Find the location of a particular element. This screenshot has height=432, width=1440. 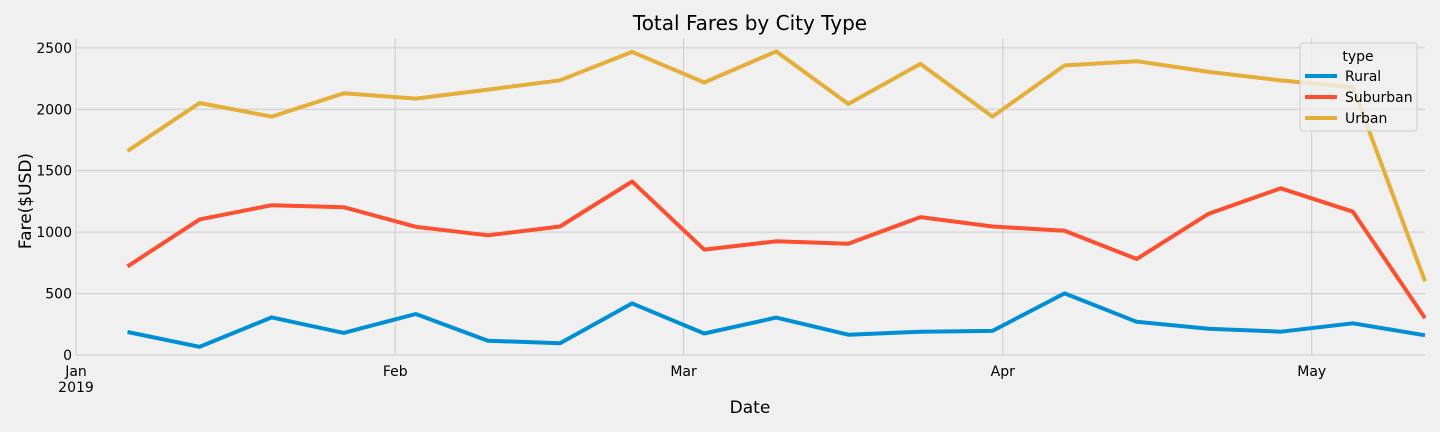

x-tick-label: Mar is located at coordinates (683, 372).